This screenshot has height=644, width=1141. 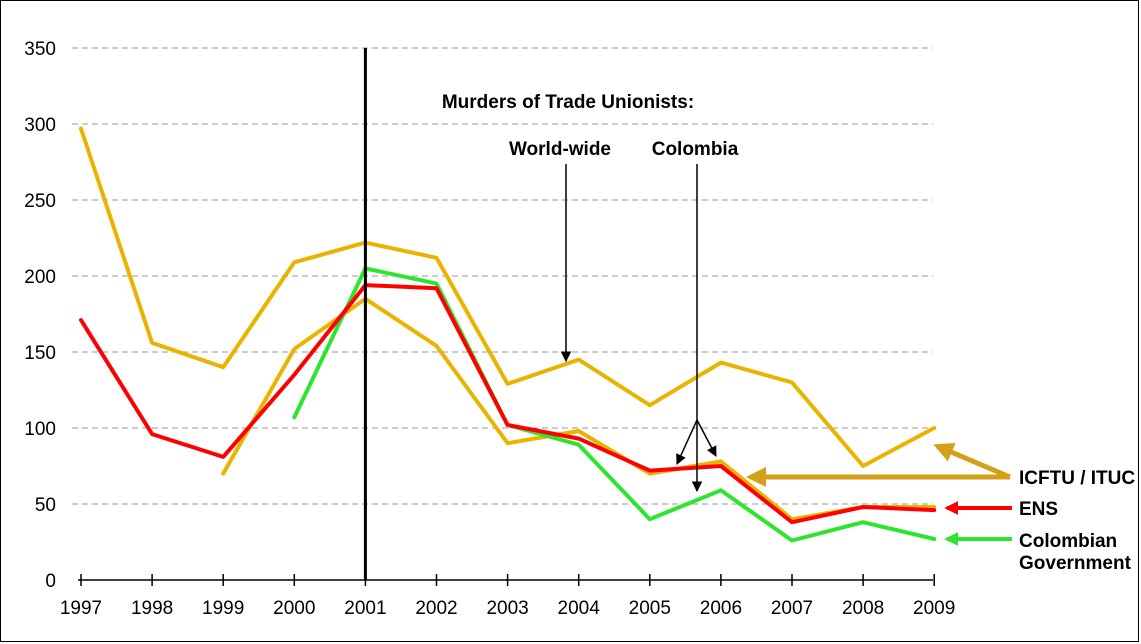 I want to click on y-tick-label: 0, so click(x=50, y=581).